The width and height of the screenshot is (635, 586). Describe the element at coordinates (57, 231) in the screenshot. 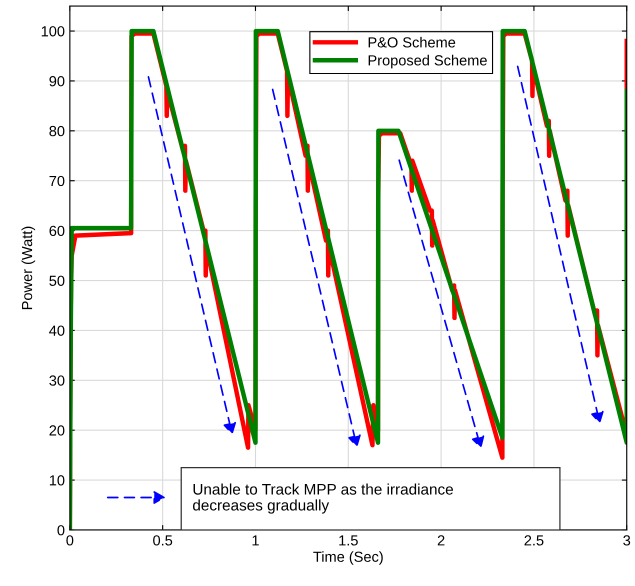

I see `y-tick-label: 60` at that location.